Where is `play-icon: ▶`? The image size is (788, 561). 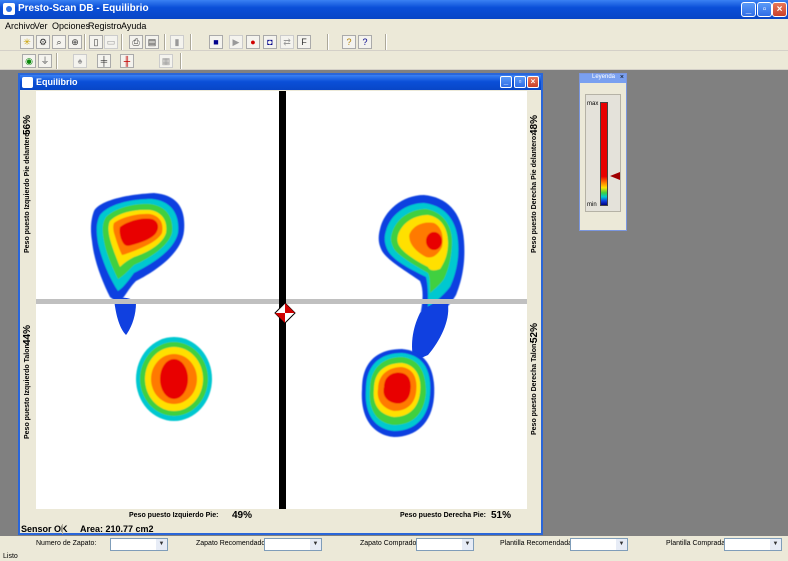 play-icon: ▶ is located at coordinates (236, 42).